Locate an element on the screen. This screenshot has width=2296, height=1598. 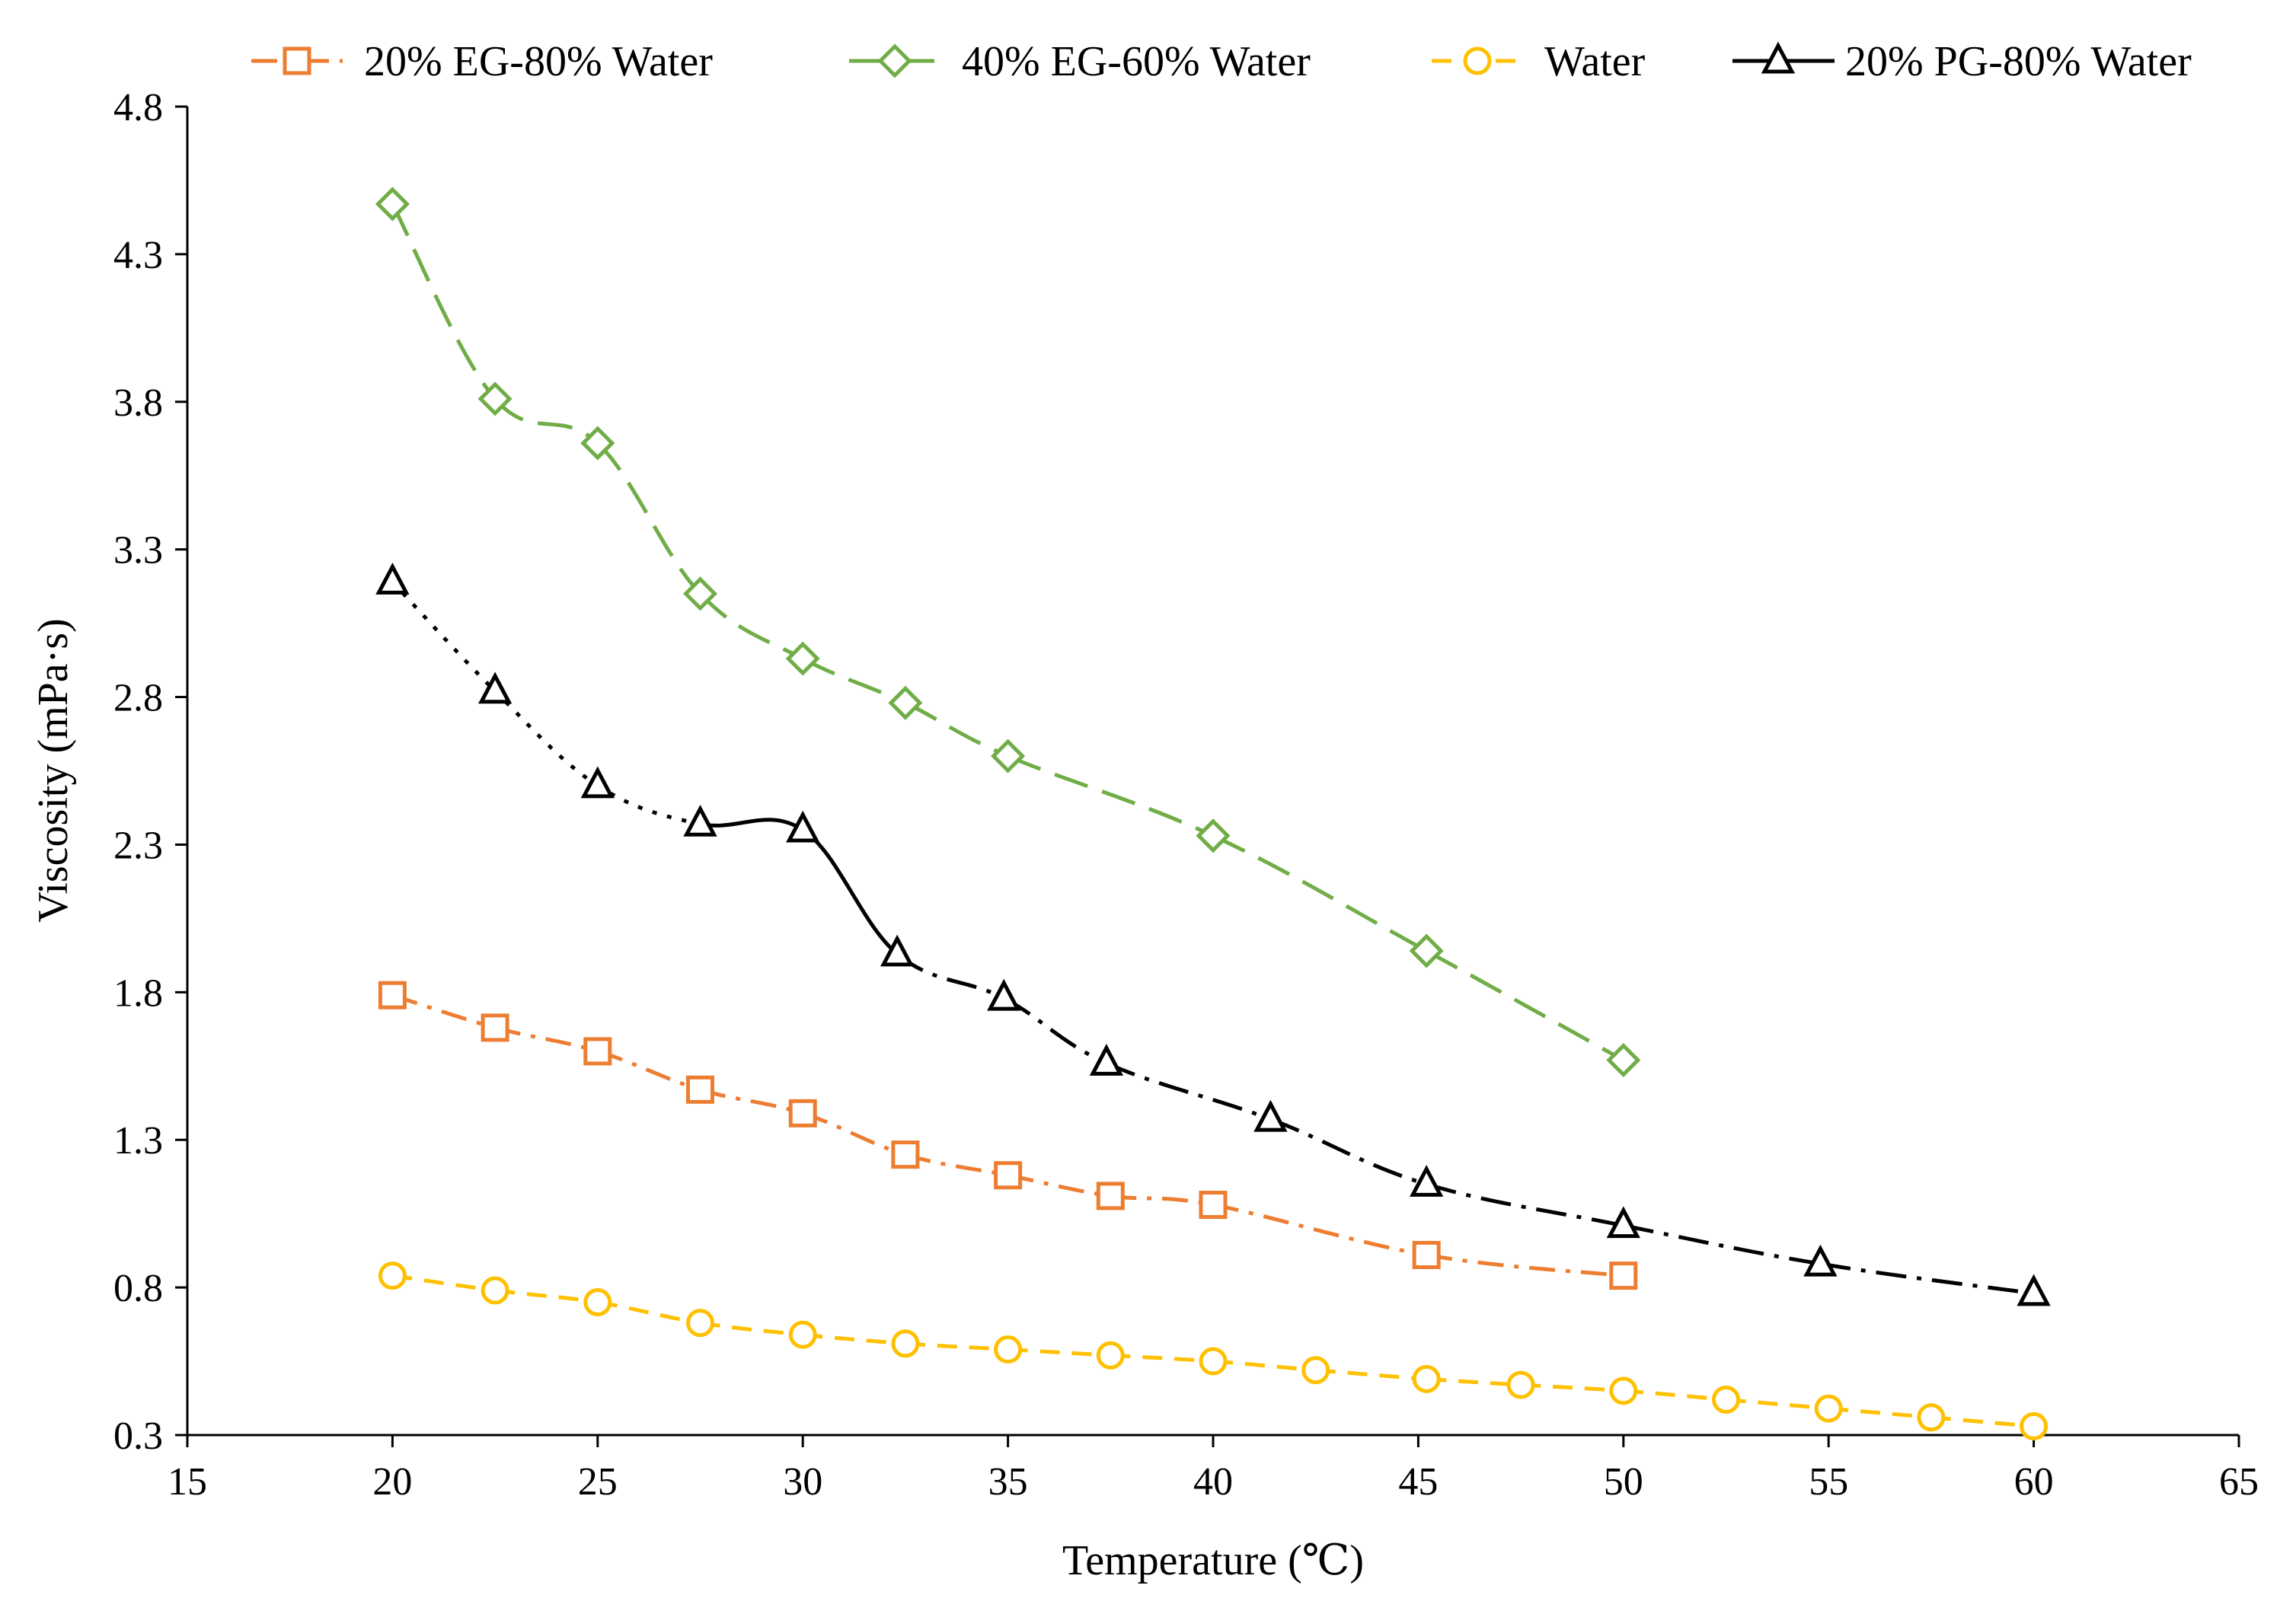
legend-label: 20% EG-80% Water is located at coordinates (538, 61).